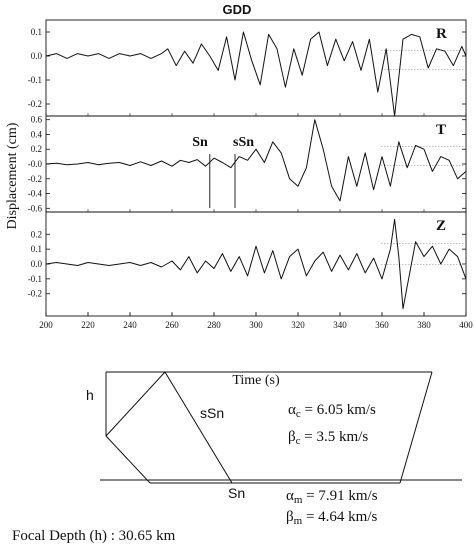 The height and width of the screenshot is (547, 474). What do you see at coordinates (135, 404) in the screenshot?
I see `ray-up` at bounding box center [135, 404].